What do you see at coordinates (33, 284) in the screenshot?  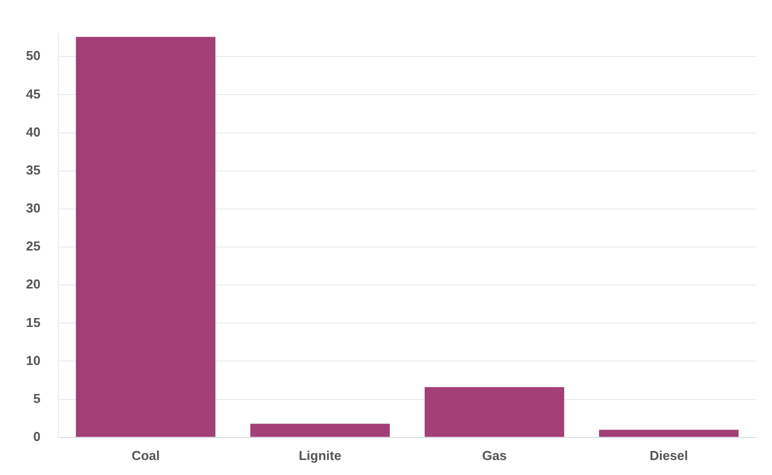 I see `y-tick-label: 20` at bounding box center [33, 284].